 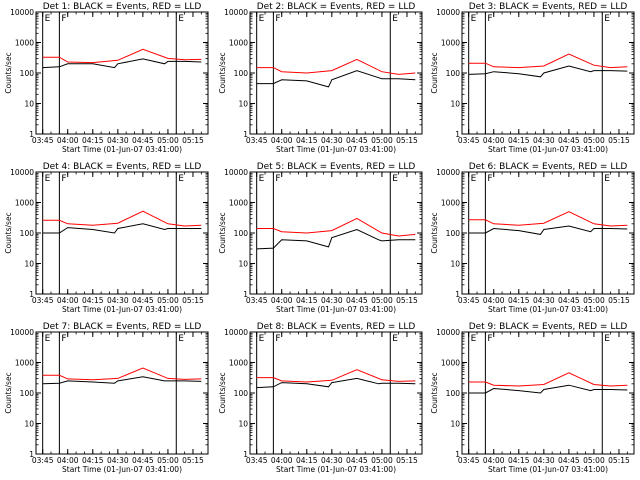 What do you see at coordinates (336, 7) in the screenshot?
I see `panel-title: Det 2: BLACK = Events, RED = LLD` at bounding box center [336, 7].